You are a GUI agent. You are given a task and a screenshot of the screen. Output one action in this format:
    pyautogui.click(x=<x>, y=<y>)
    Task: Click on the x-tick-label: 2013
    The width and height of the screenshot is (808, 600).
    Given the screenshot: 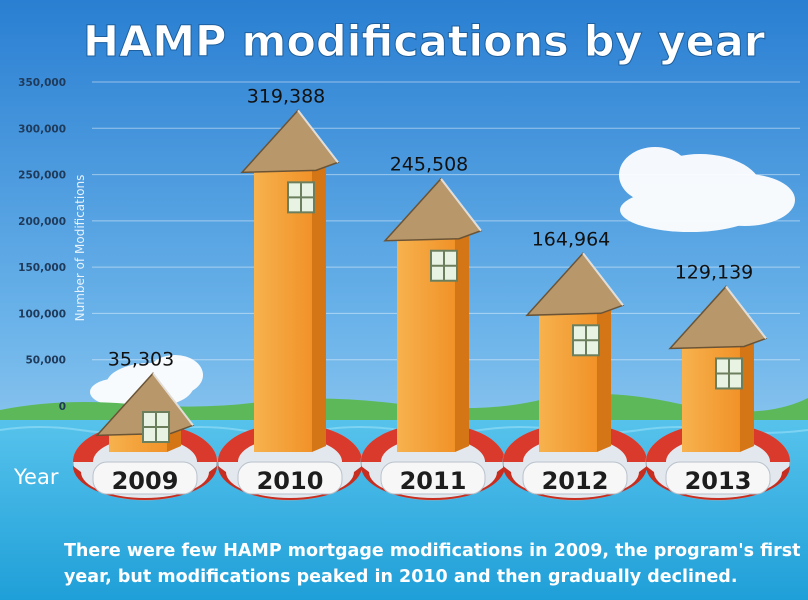 What is the action you would take?
    pyautogui.click(x=718, y=481)
    